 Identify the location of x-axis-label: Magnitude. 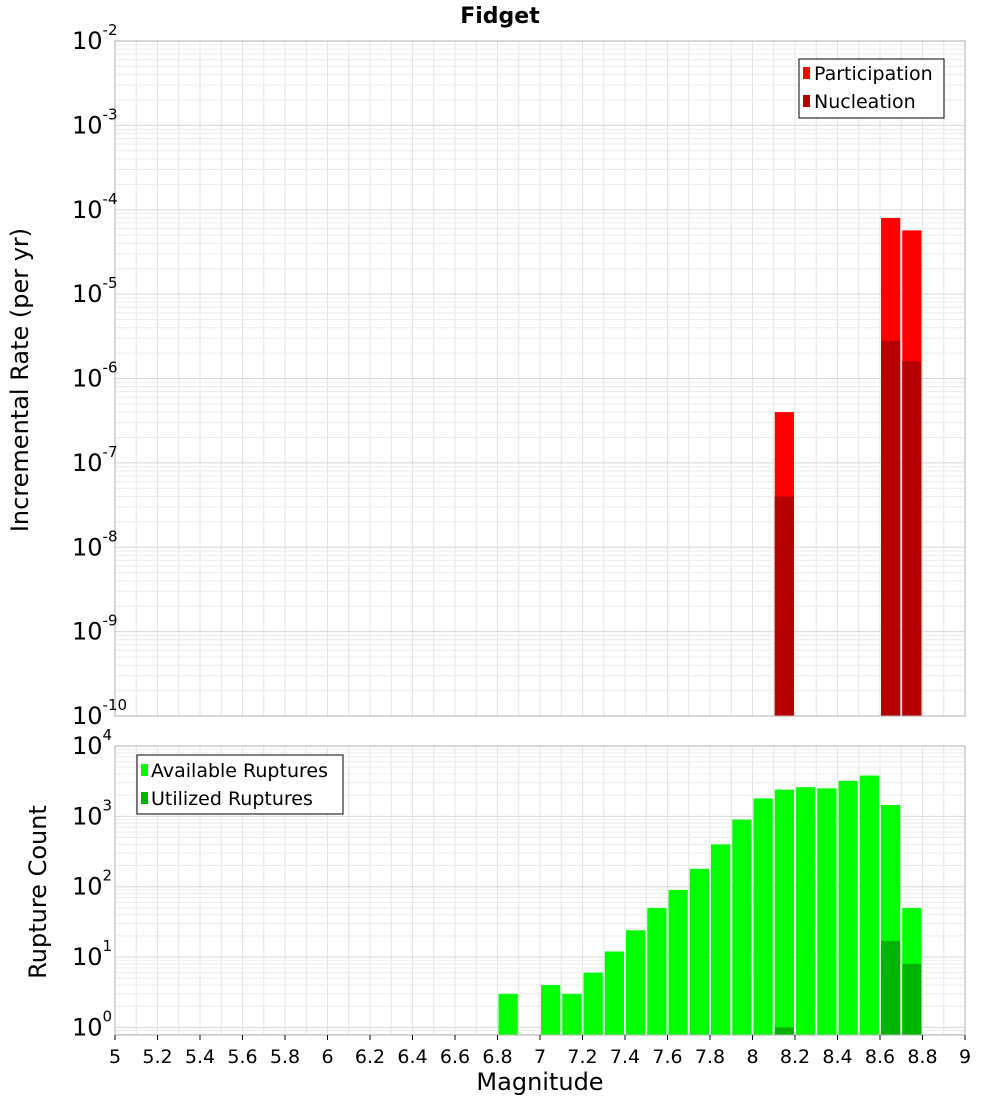
(539, 1082).